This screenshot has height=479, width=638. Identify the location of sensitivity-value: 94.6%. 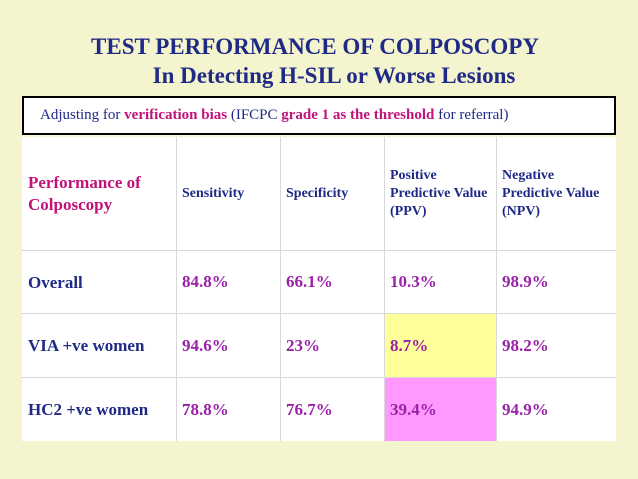
(205, 345).